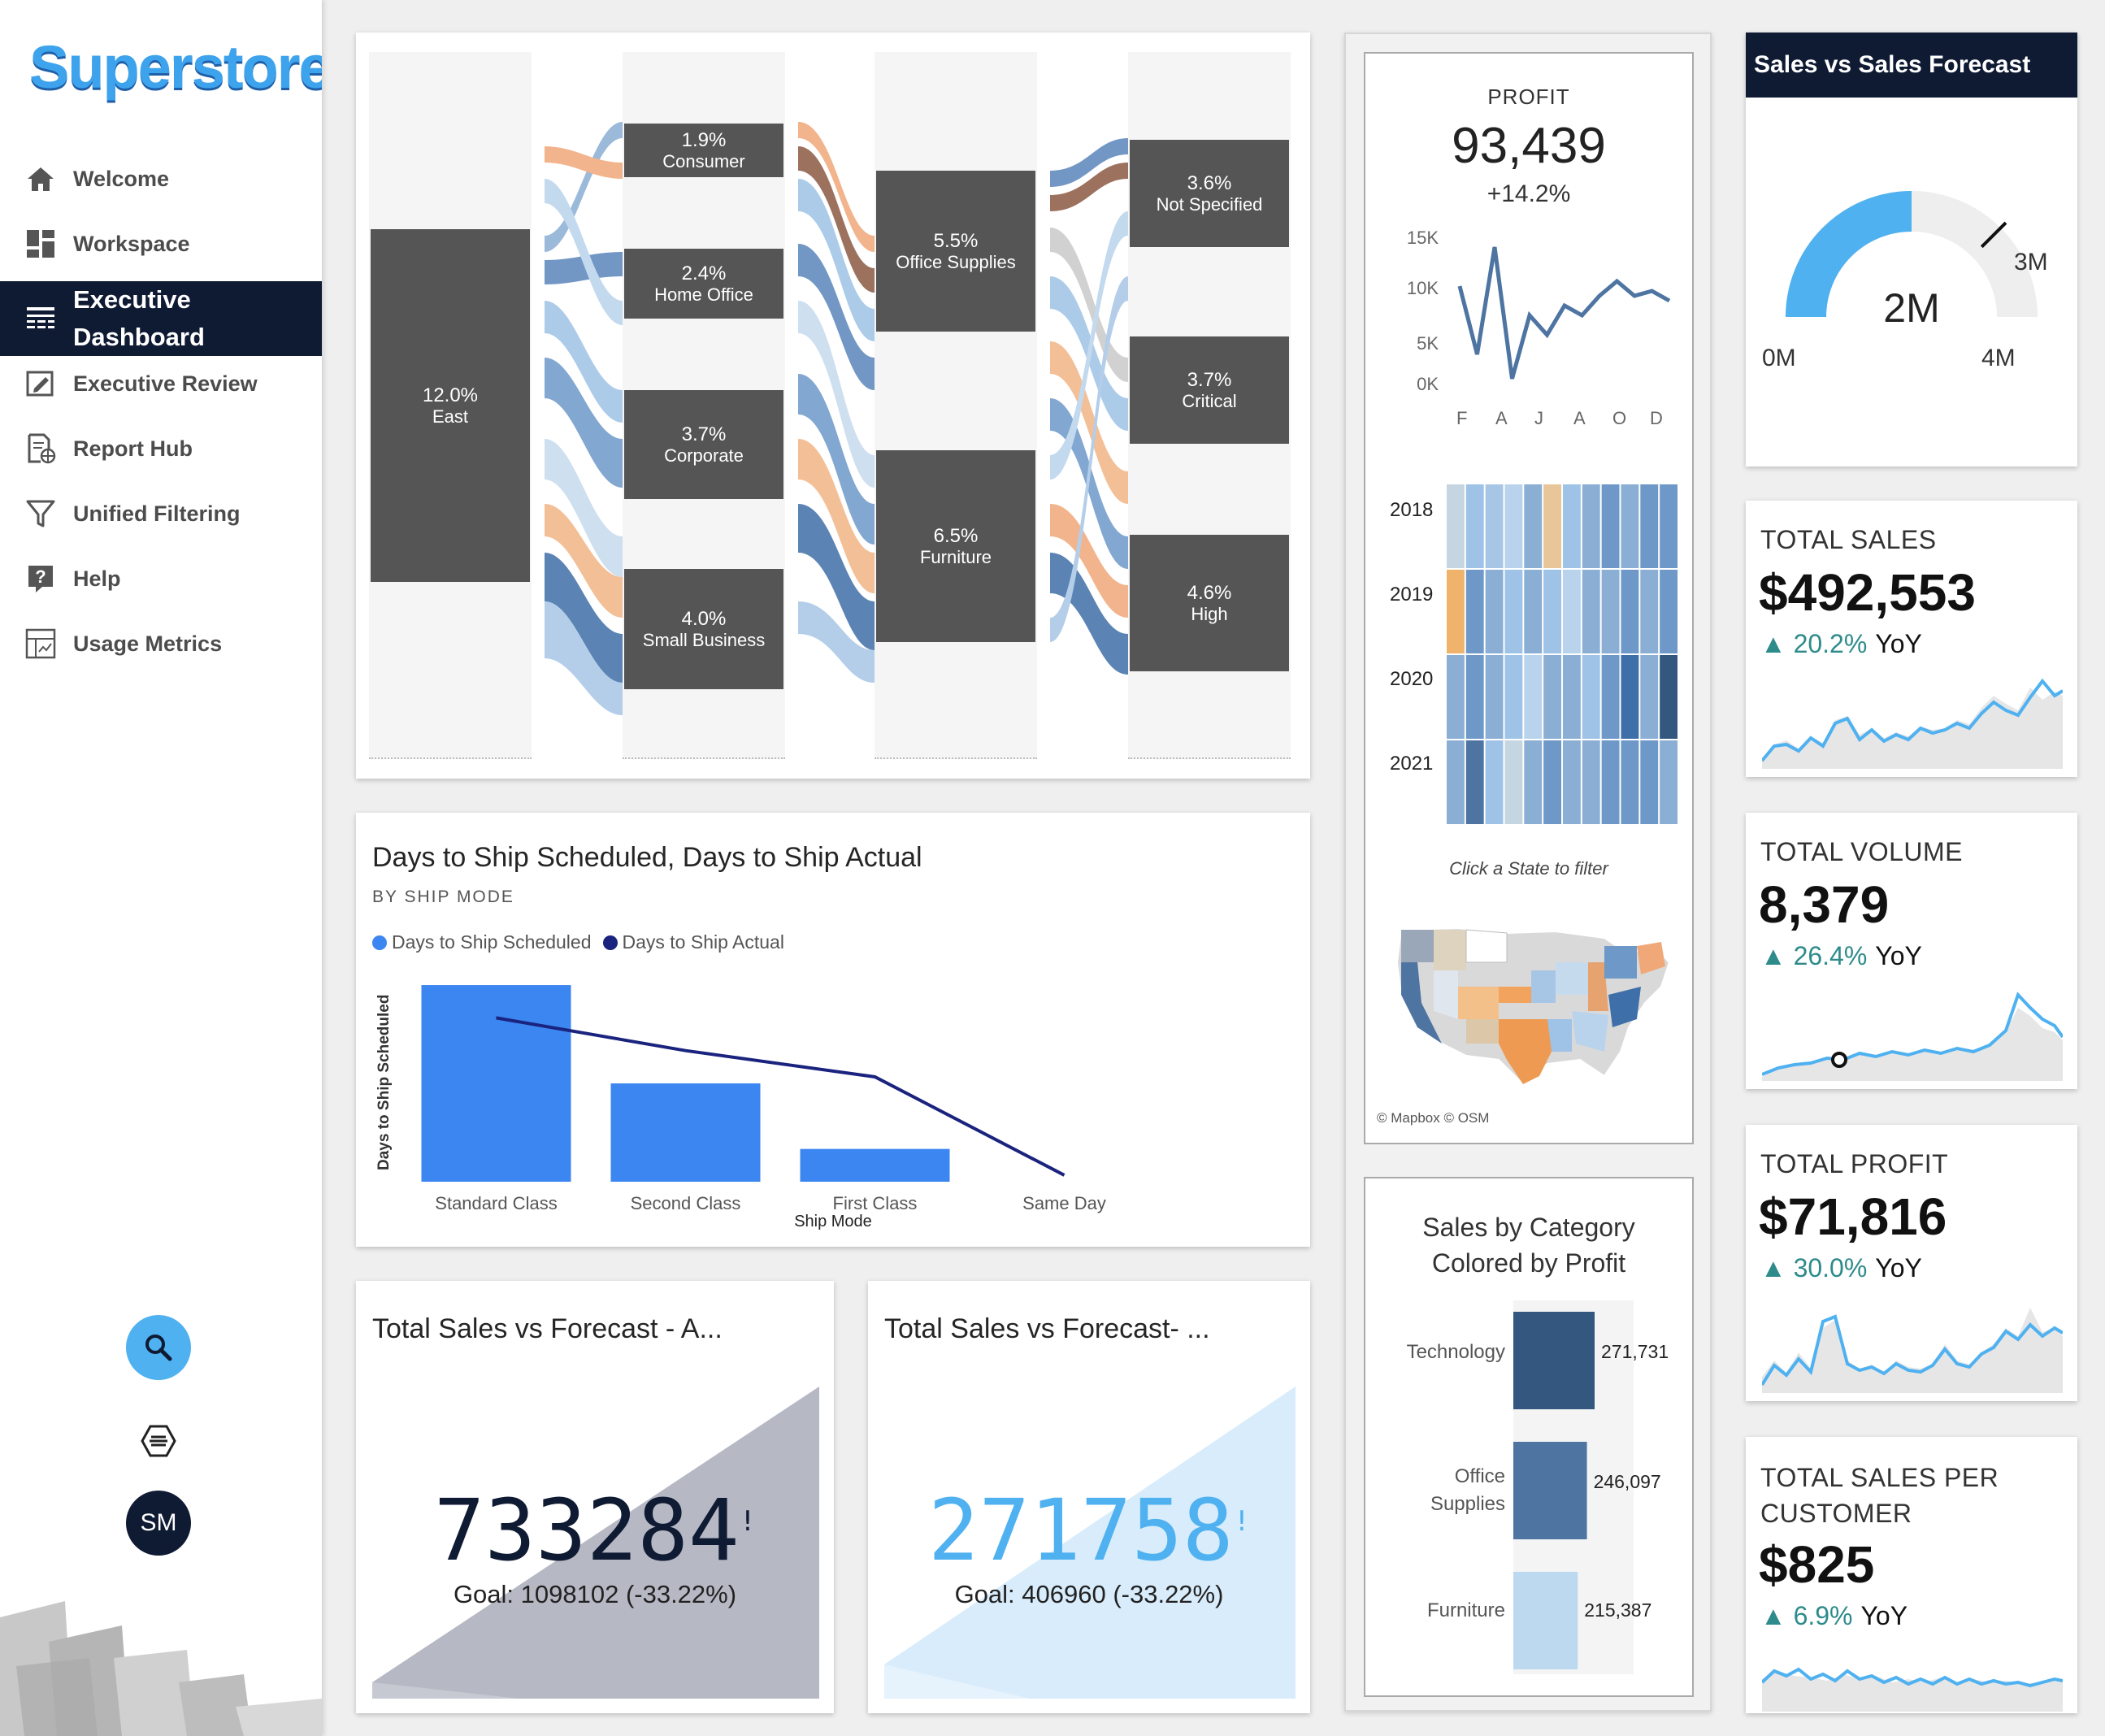 This screenshot has height=1736, width=2105. Describe the element at coordinates (41, 318) in the screenshot. I see `dashboard-icon` at that location.